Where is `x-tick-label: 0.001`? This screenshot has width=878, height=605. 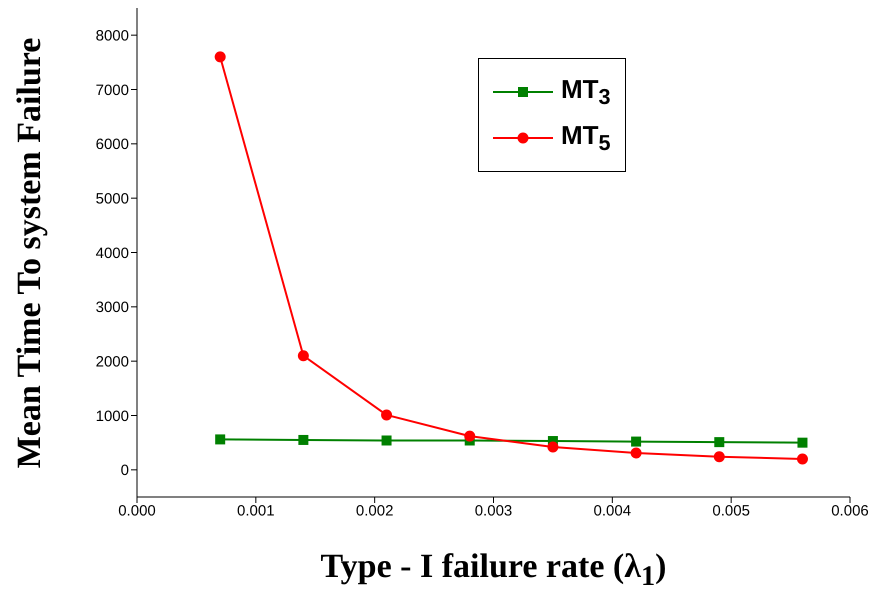
x-tick-label: 0.001 is located at coordinates (256, 511).